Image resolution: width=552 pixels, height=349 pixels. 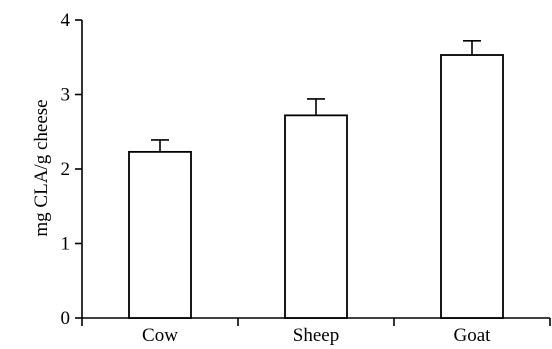 What do you see at coordinates (72, 169) in the screenshot?
I see `y-axis: 0 1 2 3 4` at bounding box center [72, 169].